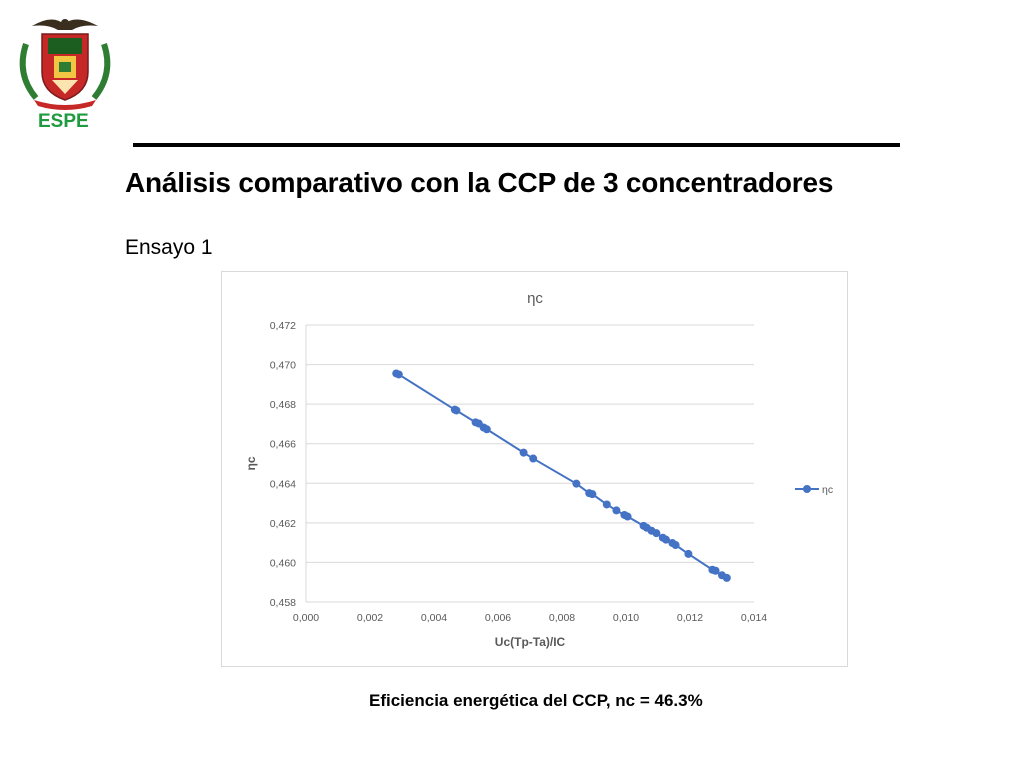 This screenshot has height=768, width=1024. I want to click on y-tick-label: 0,458, so click(283, 603).